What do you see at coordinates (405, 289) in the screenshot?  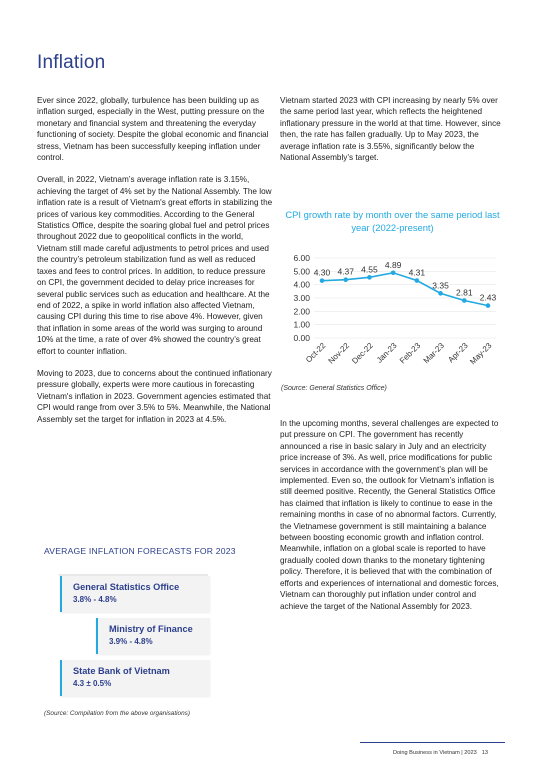 I see `series-line` at bounding box center [405, 289].